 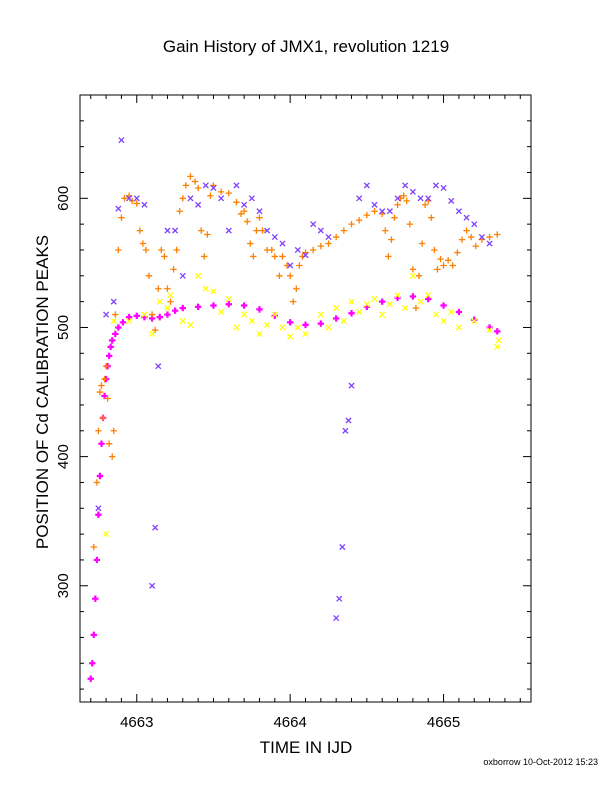 I want to click on y-tick-label: 500, so click(x=63, y=327).